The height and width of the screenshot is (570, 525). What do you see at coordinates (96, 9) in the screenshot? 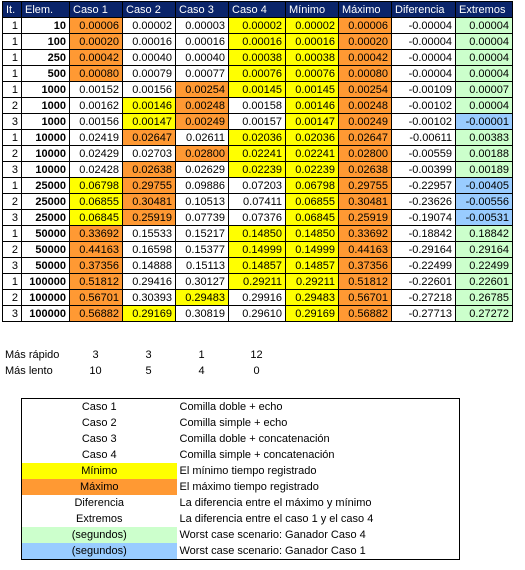
I see `column-header: Caso 1` at bounding box center [96, 9].